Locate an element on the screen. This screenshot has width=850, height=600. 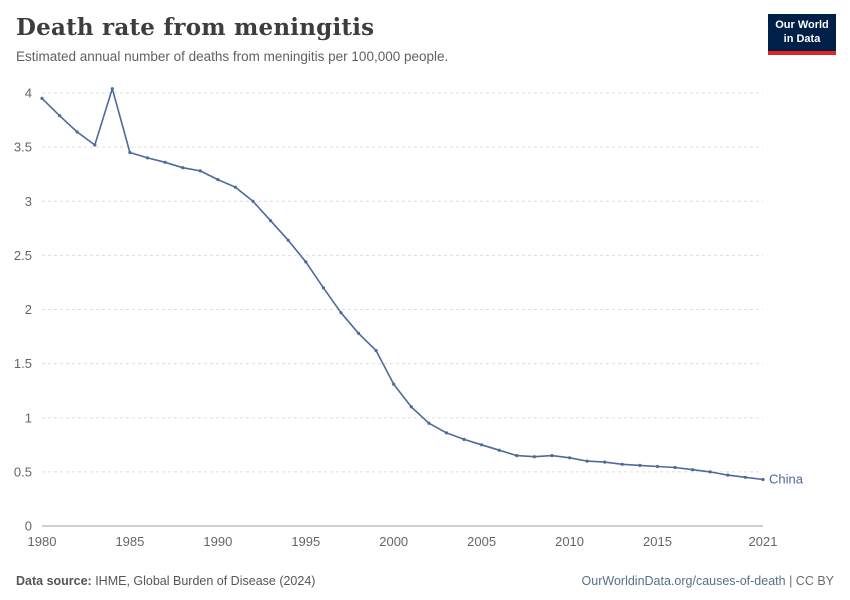
x-tick-label: 2010 is located at coordinates (569, 541).